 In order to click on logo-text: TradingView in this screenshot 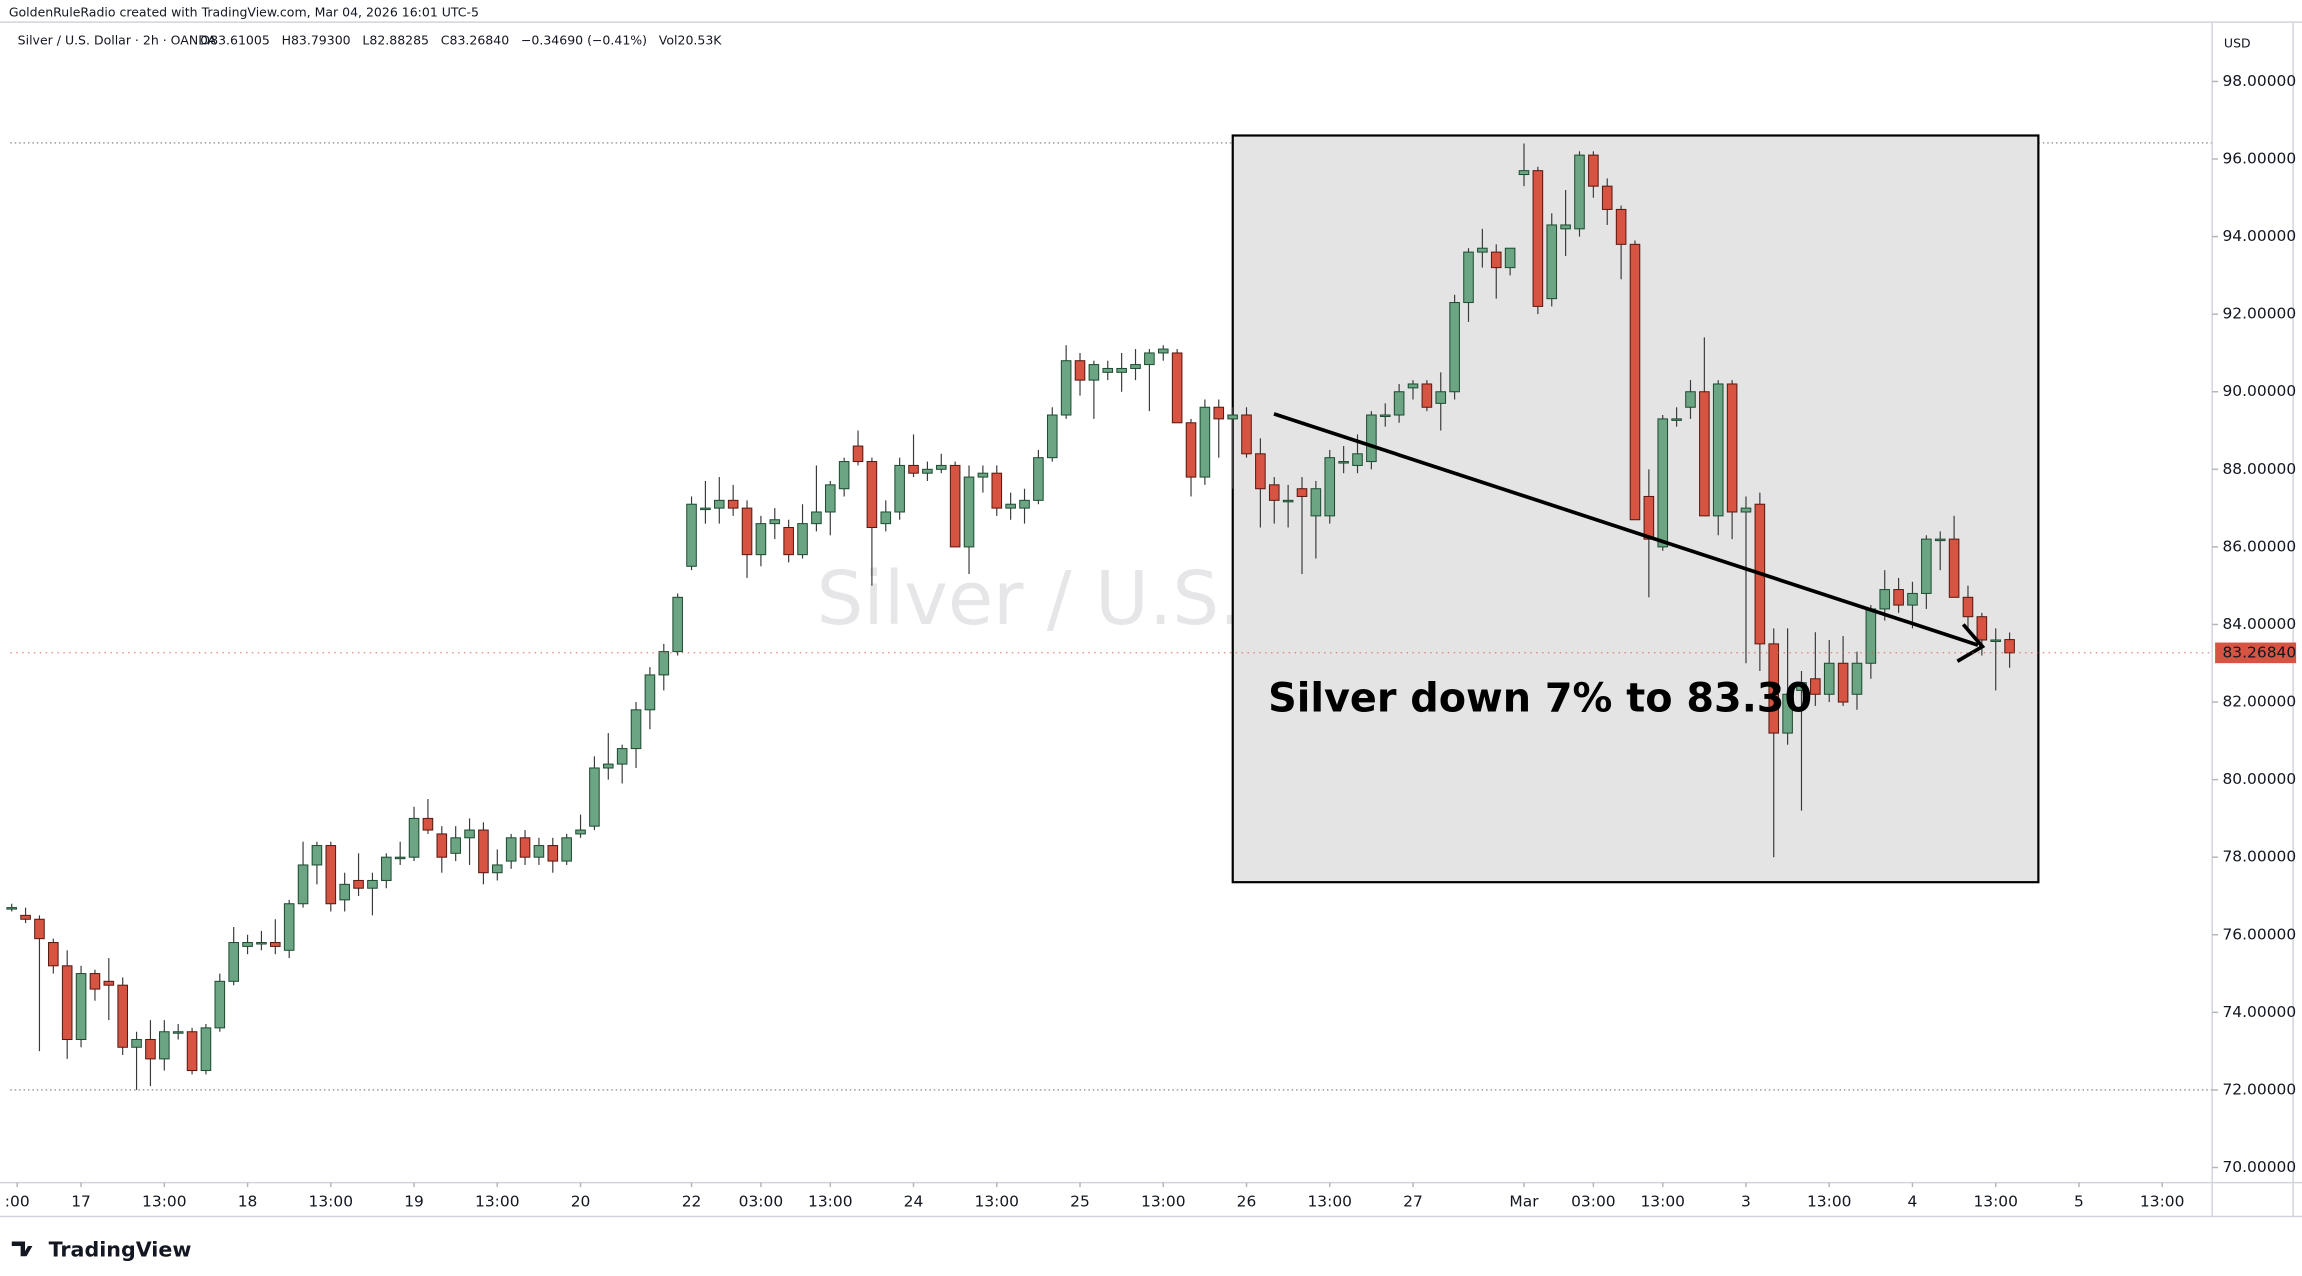, I will do `click(120, 1249)`.